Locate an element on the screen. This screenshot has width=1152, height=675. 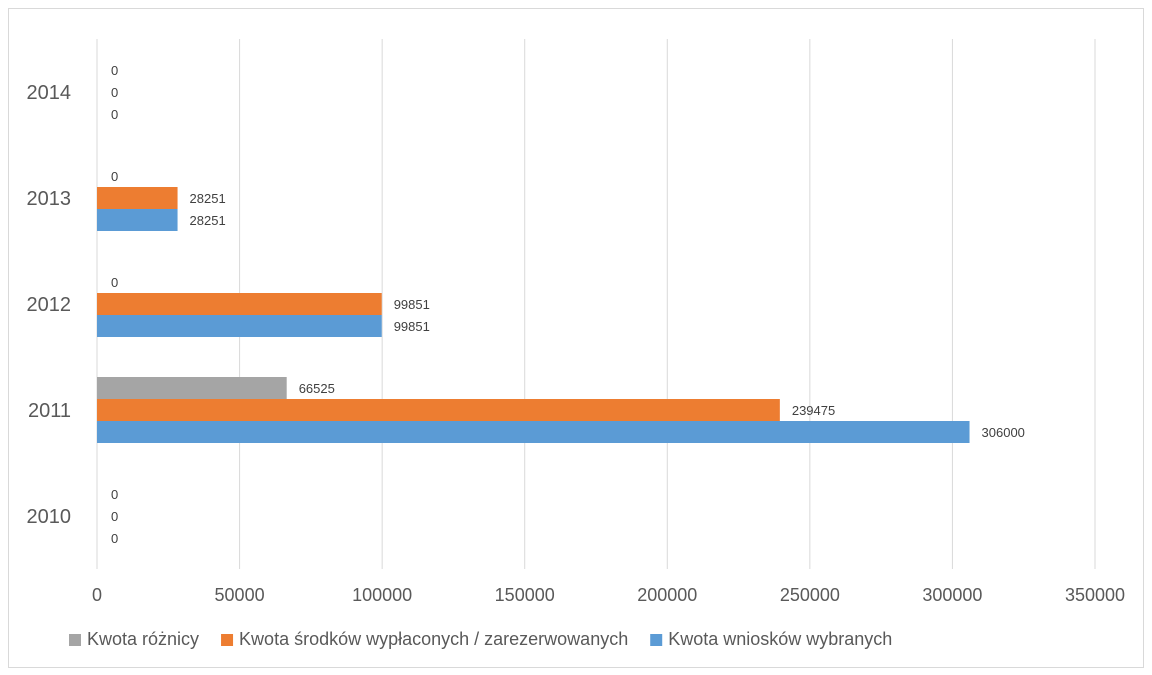
data-label-2011-series-0: 306000 is located at coordinates (1003, 432).